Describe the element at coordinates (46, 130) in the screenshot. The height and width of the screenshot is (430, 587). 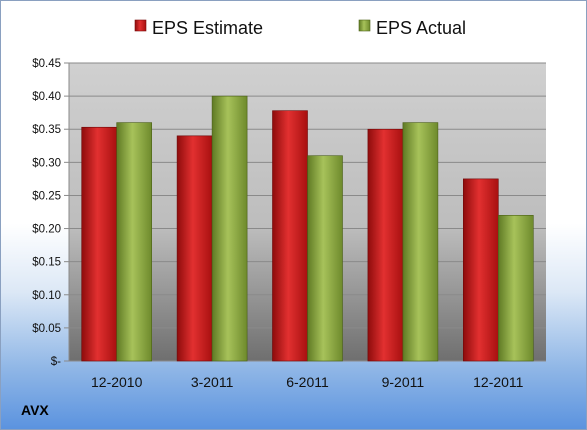
I see `y-tick-label: $0.35` at that location.